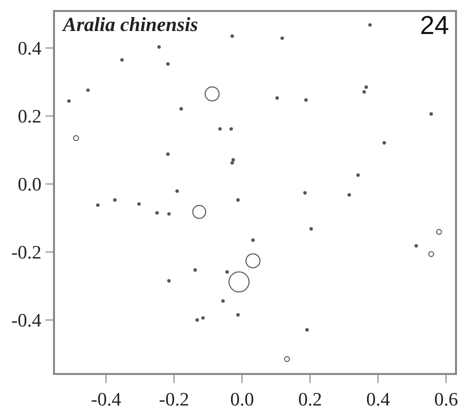  What do you see at coordinates (129, 25) in the screenshot?
I see `chart-title: Aralia chinensis` at bounding box center [129, 25].